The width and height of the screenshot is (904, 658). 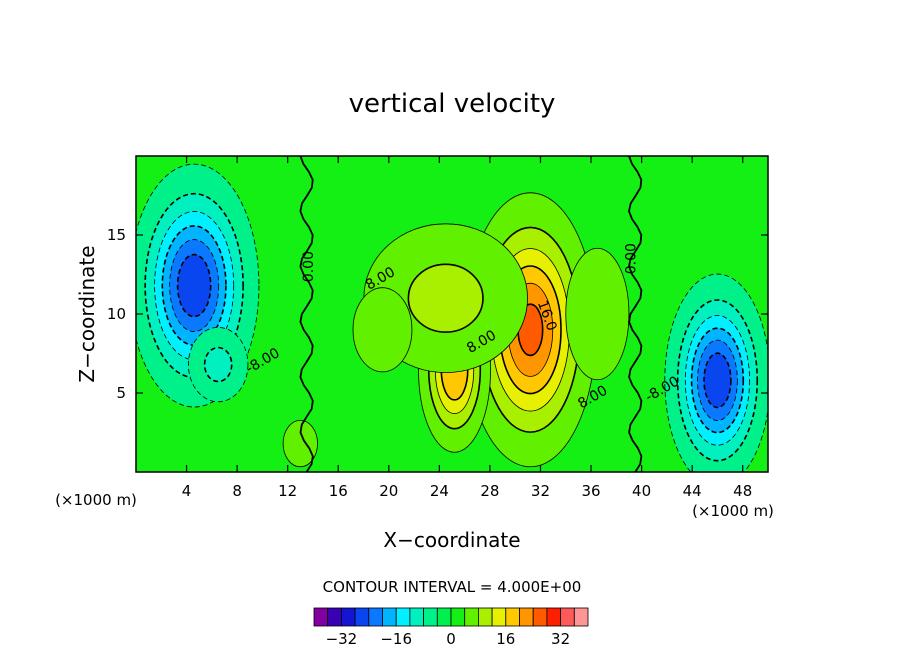 I want to click on x-tick-label: 40, so click(x=641, y=491).